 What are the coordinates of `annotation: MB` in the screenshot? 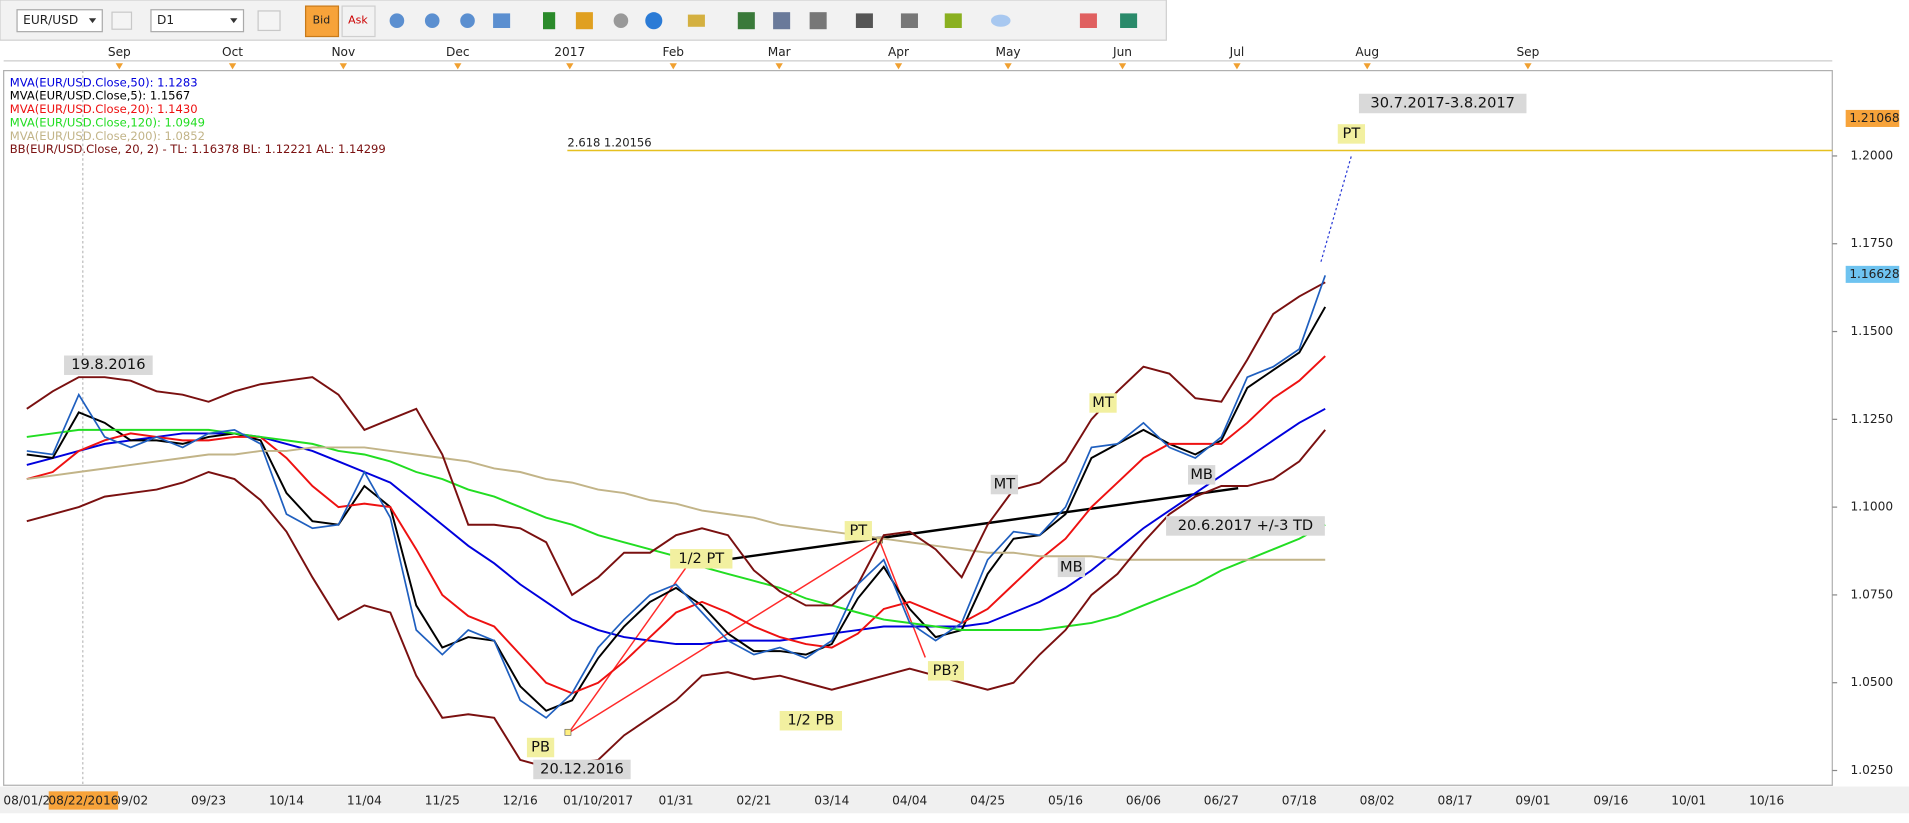 It's located at (1071, 566).